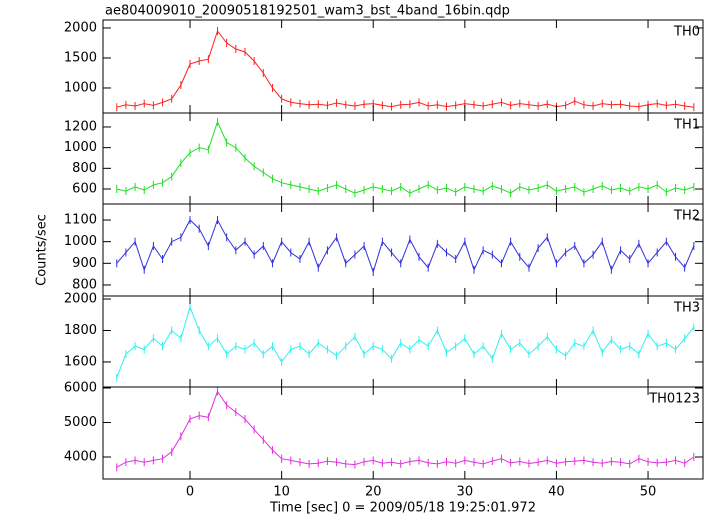 This screenshot has height=516, width=717. Describe the element at coordinates (556, 492) in the screenshot. I see `x-tick-label: 40` at that location.